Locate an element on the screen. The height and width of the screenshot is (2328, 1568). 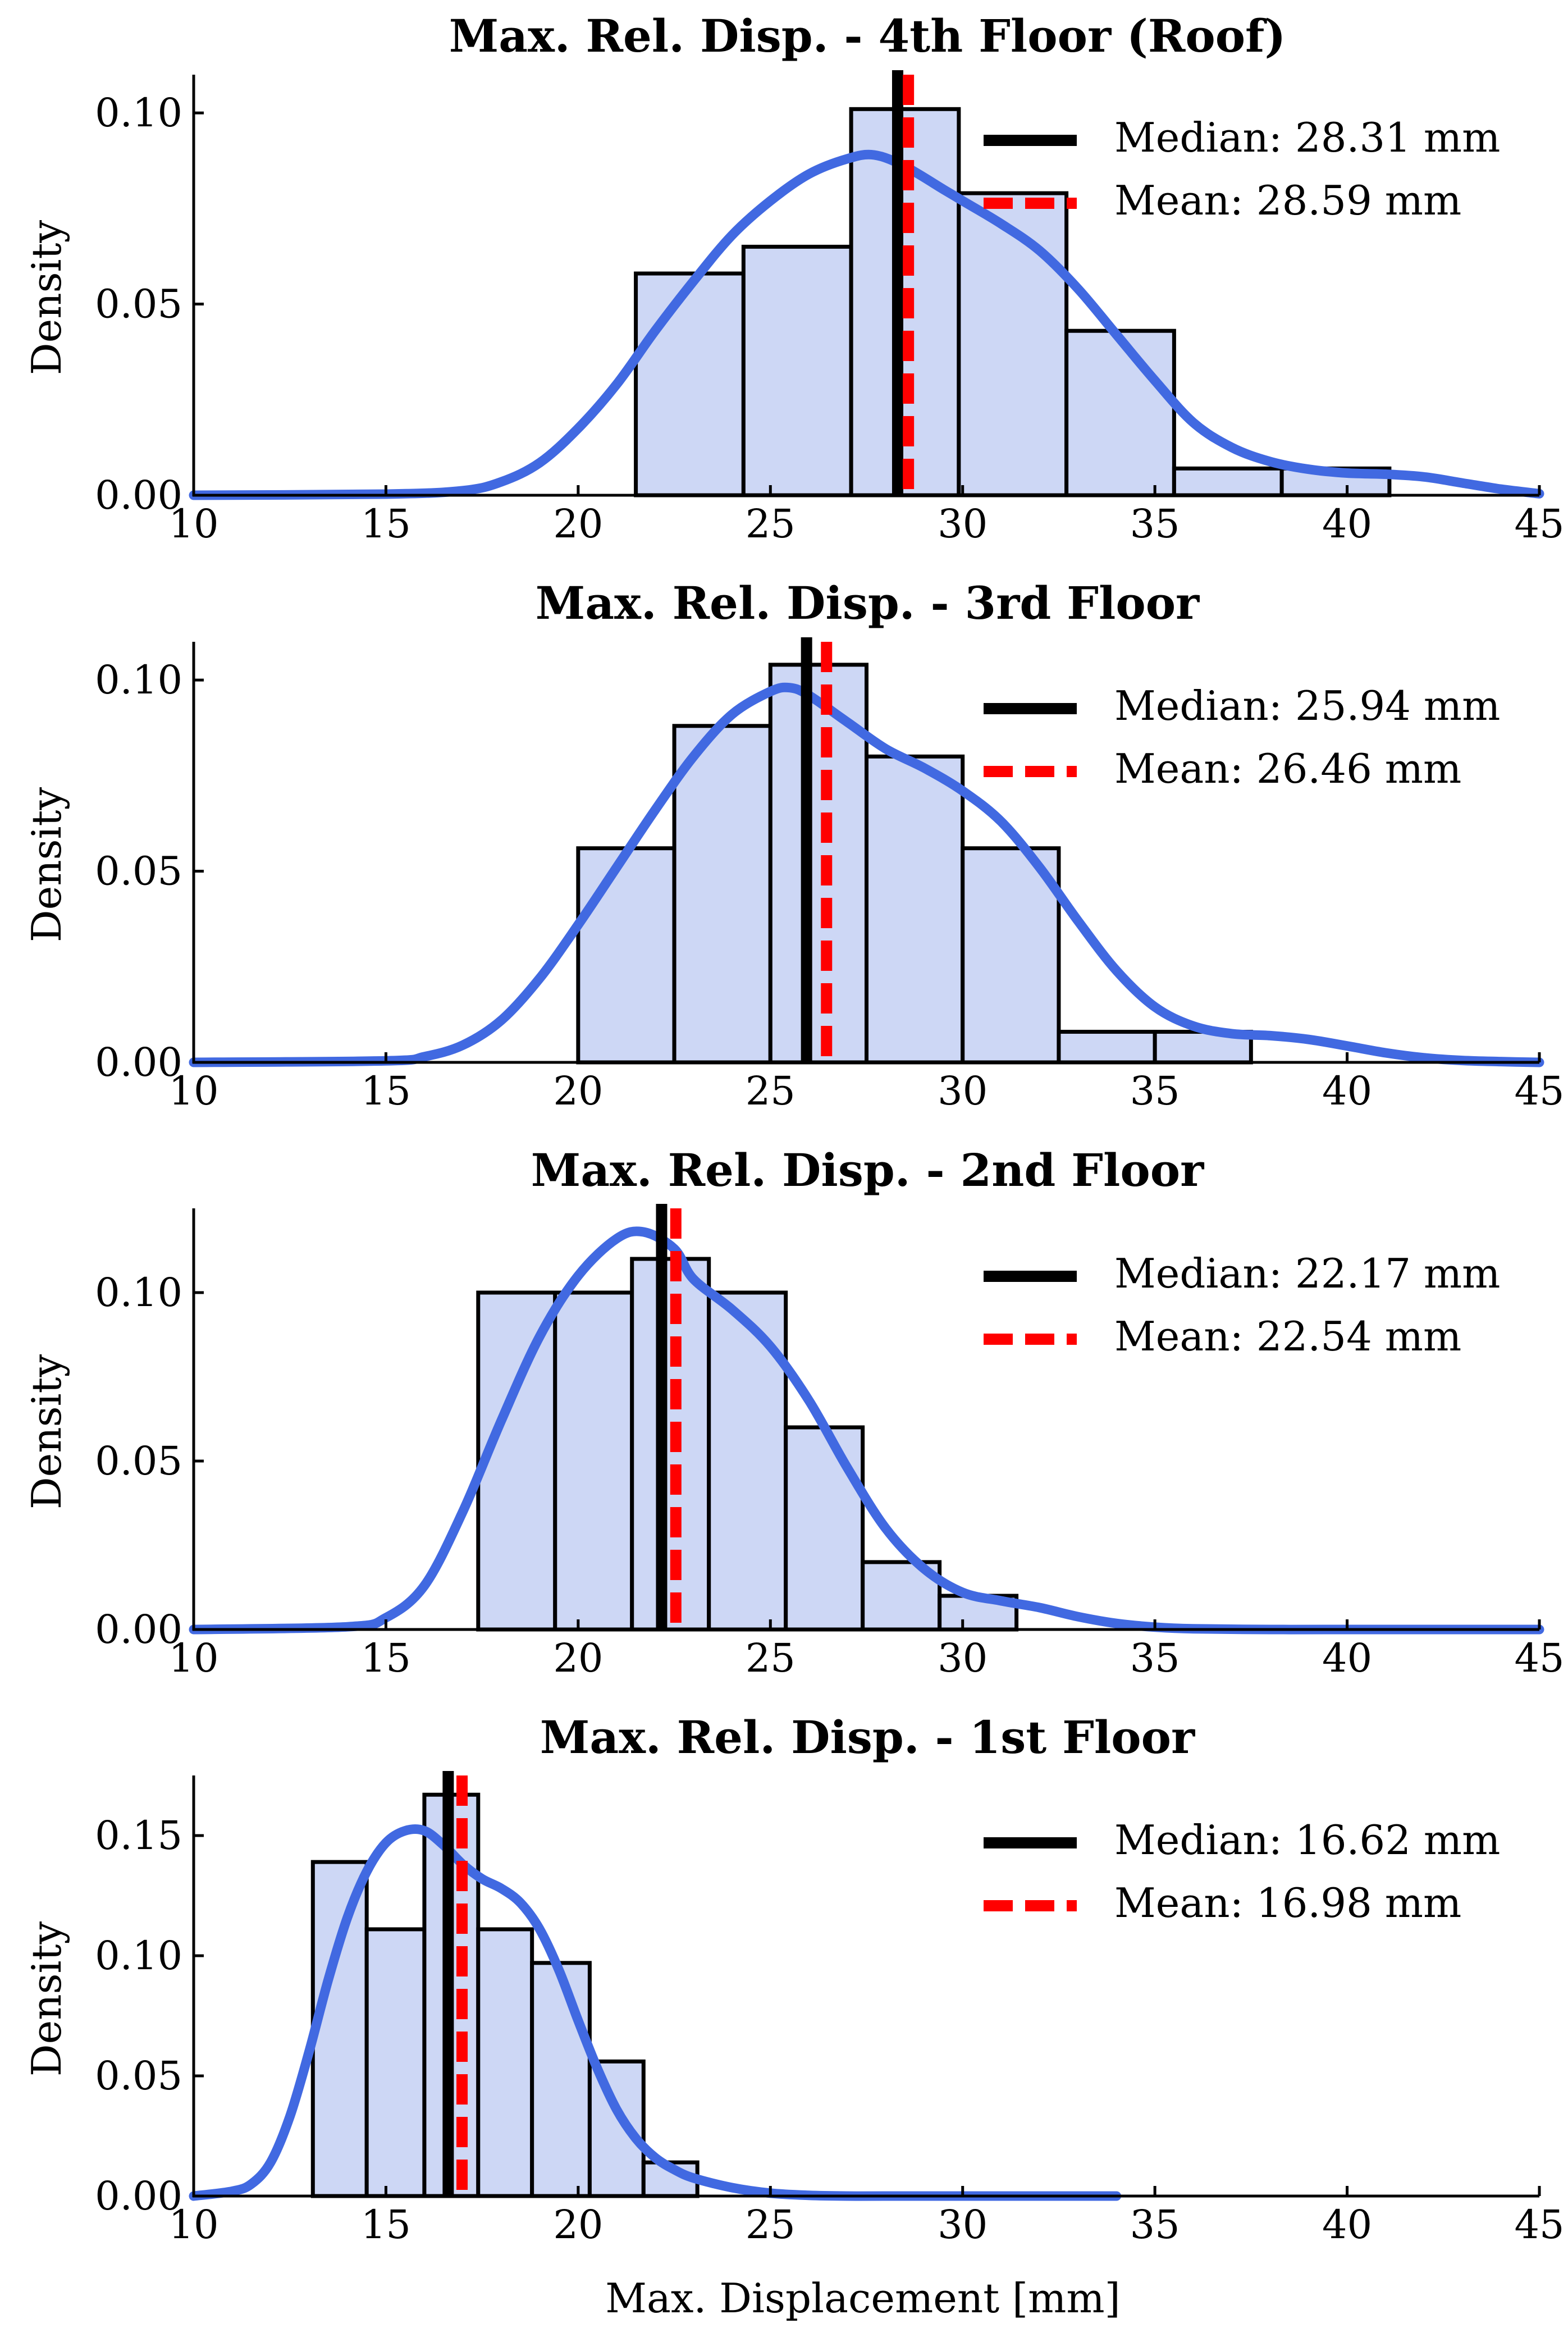
legend-median-label: Median: 28.31 mm is located at coordinates (1307, 137).